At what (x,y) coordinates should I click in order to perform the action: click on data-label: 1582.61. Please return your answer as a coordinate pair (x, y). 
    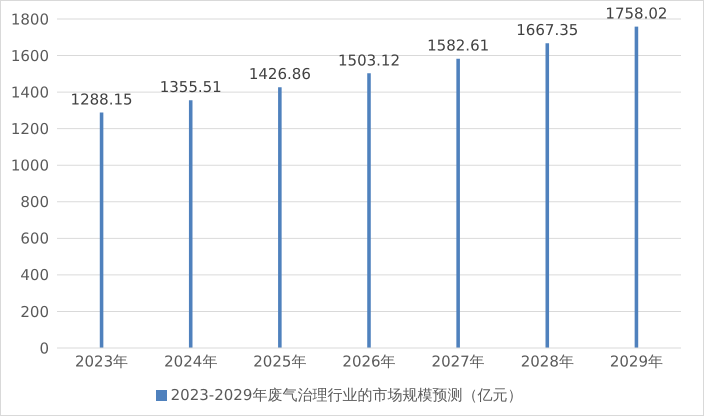
    Looking at the image, I should click on (458, 45).